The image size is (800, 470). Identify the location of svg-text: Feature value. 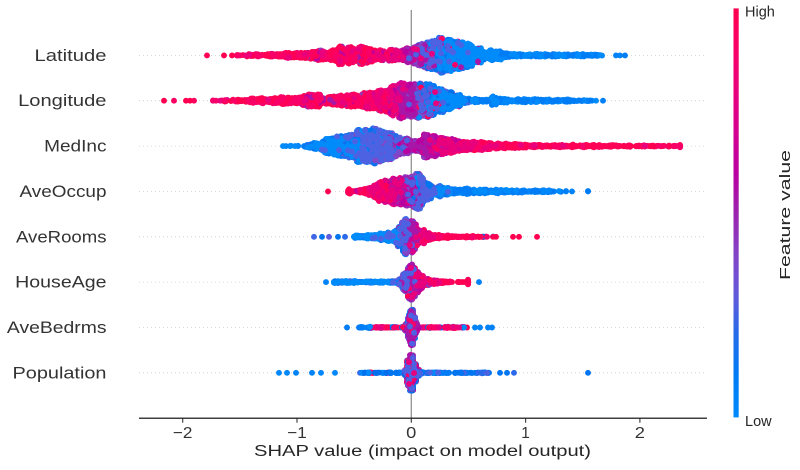
(785, 215).